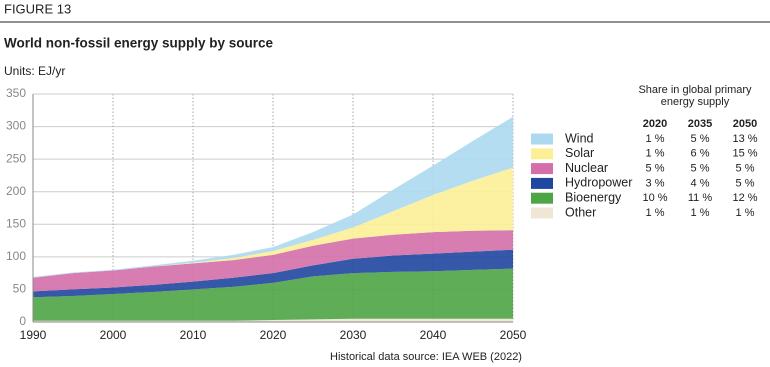  What do you see at coordinates (586, 168) in the screenshot?
I see `legend-label: Nuclear` at bounding box center [586, 168].